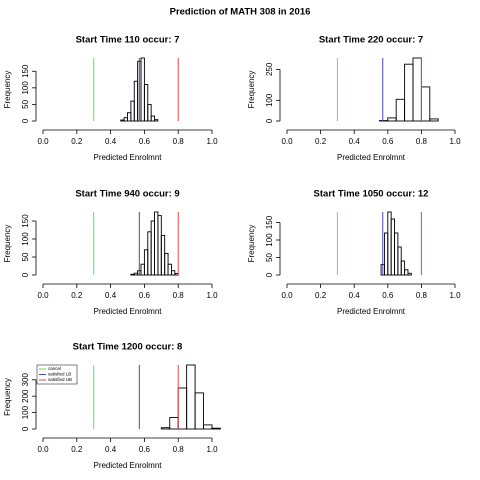 This screenshot has width=480, height=480. What do you see at coordinates (25, 396) in the screenshot?
I see `y-tick-label: 200` at bounding box center [25, 396].